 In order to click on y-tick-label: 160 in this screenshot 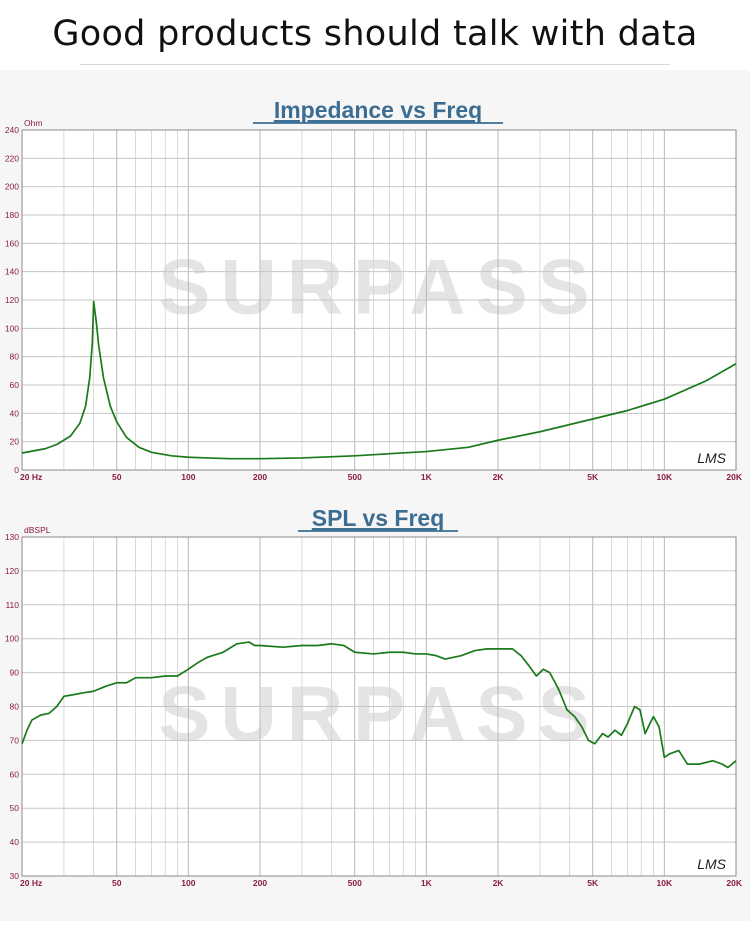, I will do `click(12, 243)`.